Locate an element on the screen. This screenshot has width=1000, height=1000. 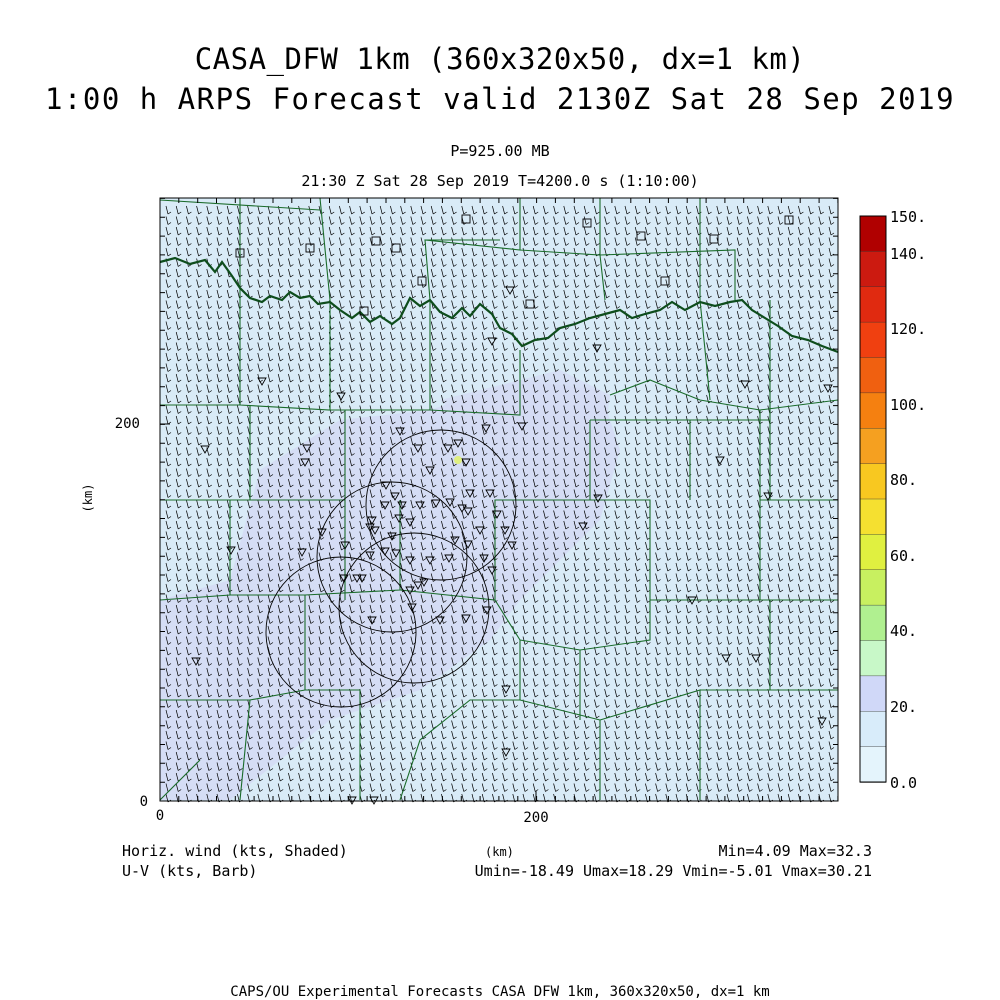
colorbar-label: 60. is located at coordinates (903, 556).